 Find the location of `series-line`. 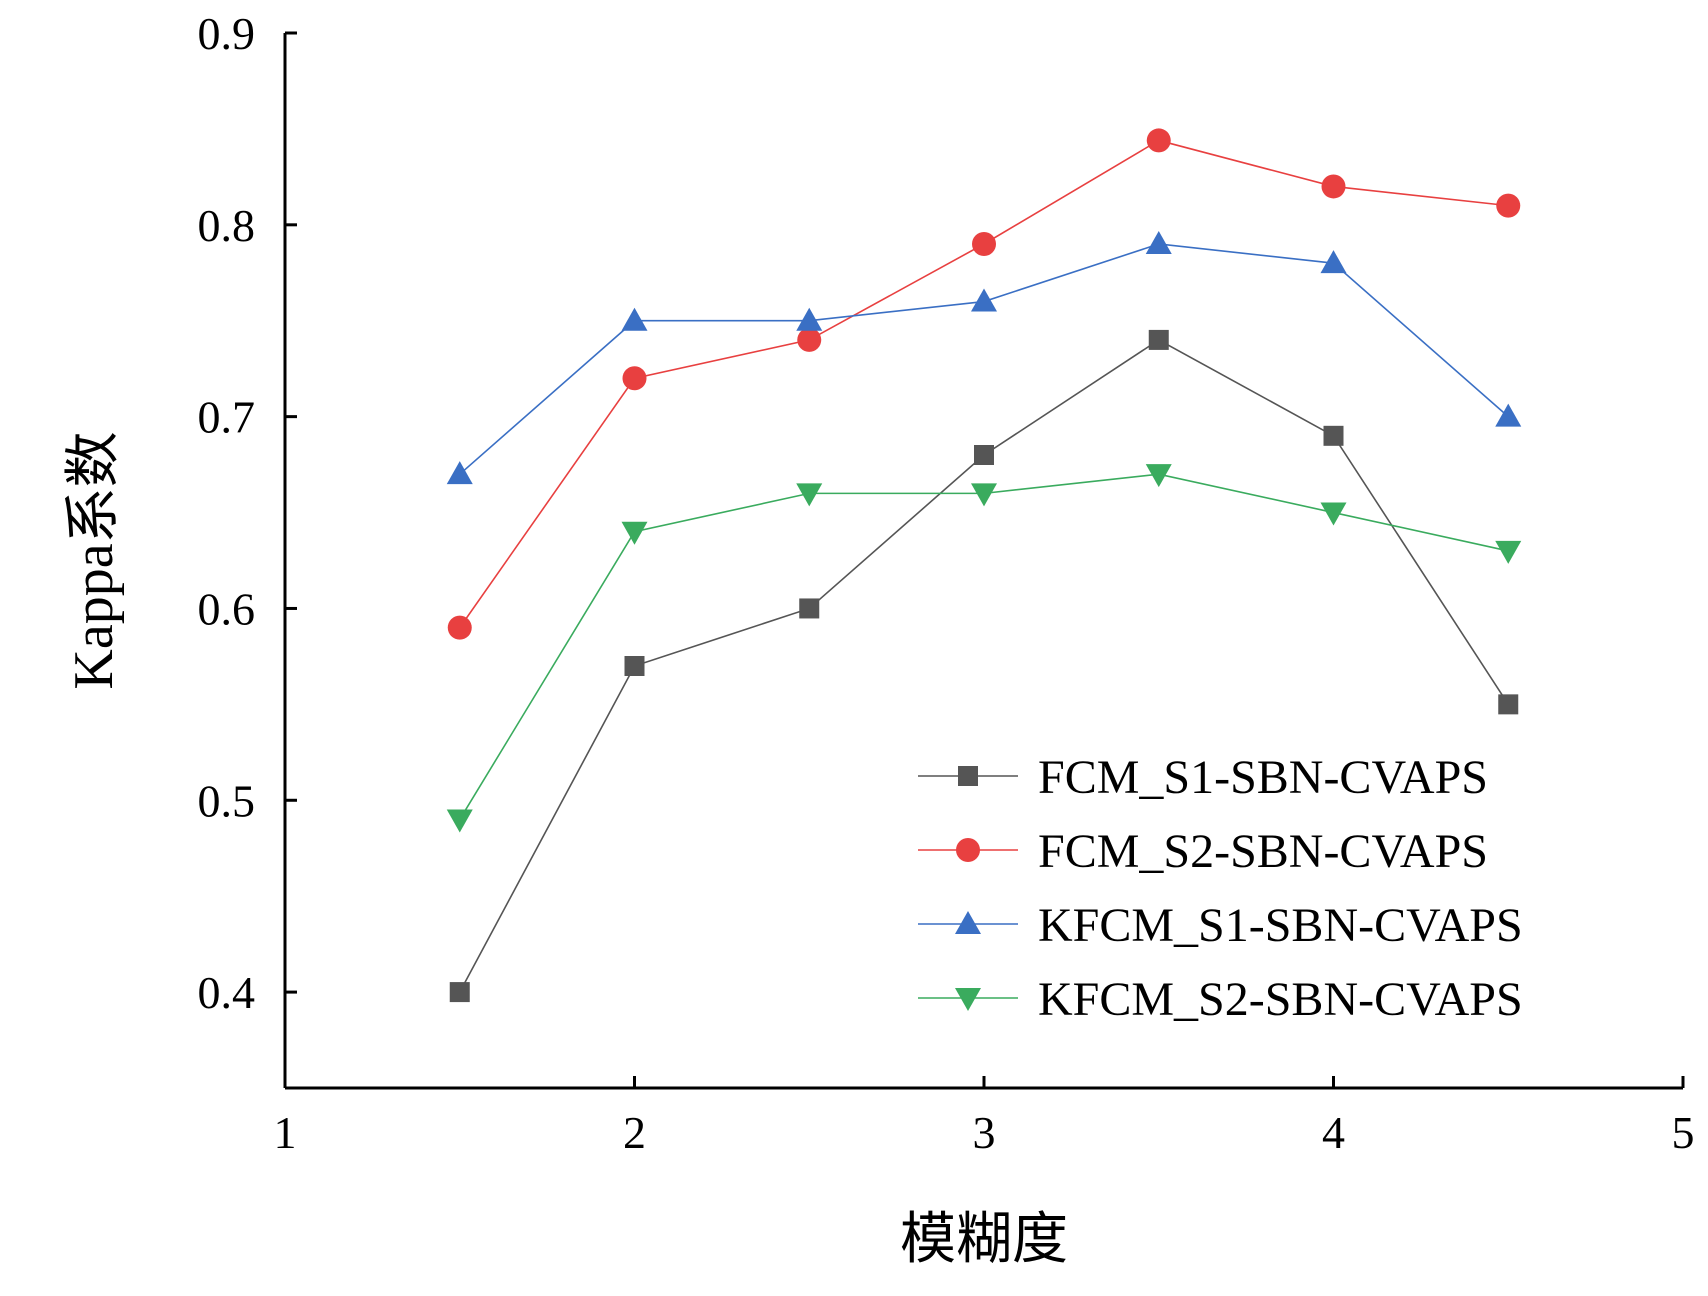

series-line is located at coordinates (984, 359).